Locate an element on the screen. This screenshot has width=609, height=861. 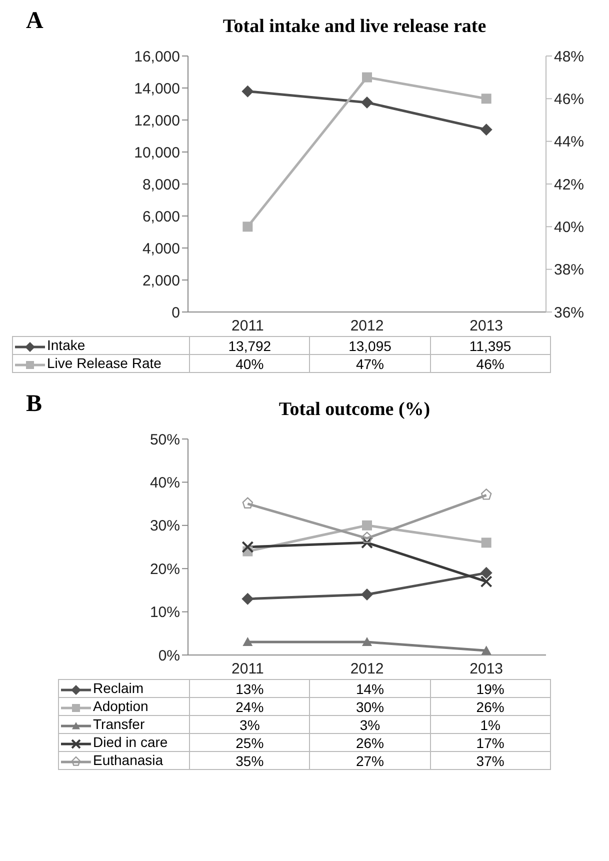
y-tick-label: 16,000 is located at coordinates (157, 57).